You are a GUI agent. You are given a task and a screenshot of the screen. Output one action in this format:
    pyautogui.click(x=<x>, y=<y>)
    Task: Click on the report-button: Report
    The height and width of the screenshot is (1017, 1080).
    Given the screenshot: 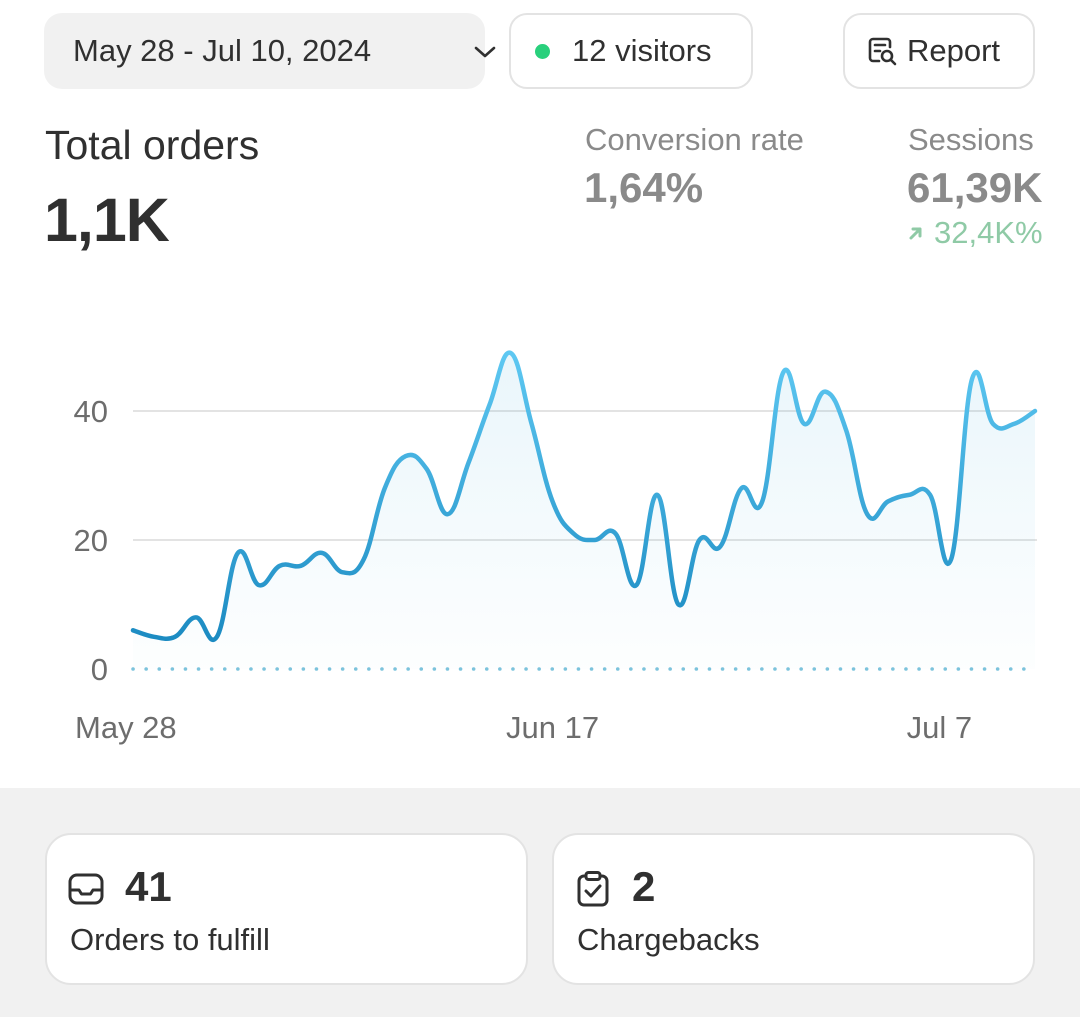 What is the action you would take?
    pyautogui.click(x=939, y=51)
    